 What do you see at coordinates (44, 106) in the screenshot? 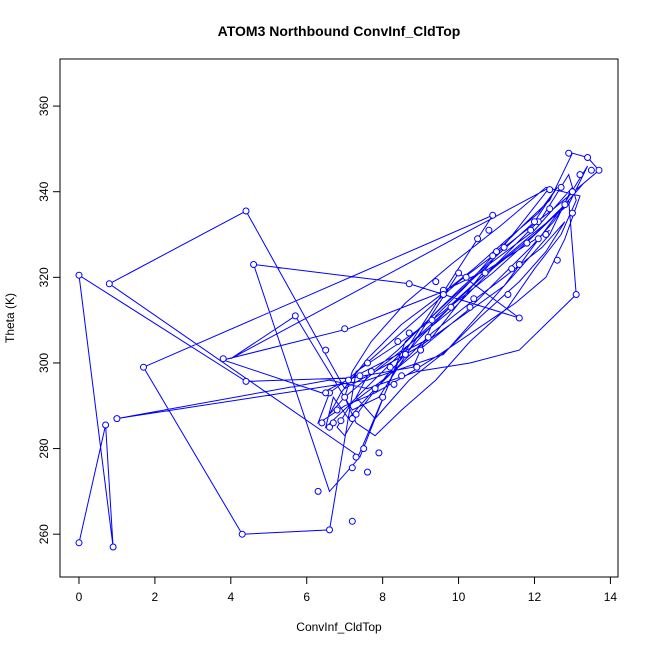
I see `y-tick-label: 360` at bounding box center [44, 106].